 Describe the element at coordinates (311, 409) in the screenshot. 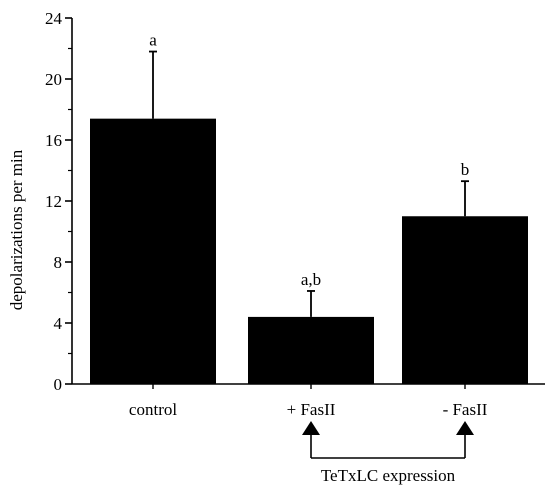

I see `x-tick-label: + FasII` at that location.